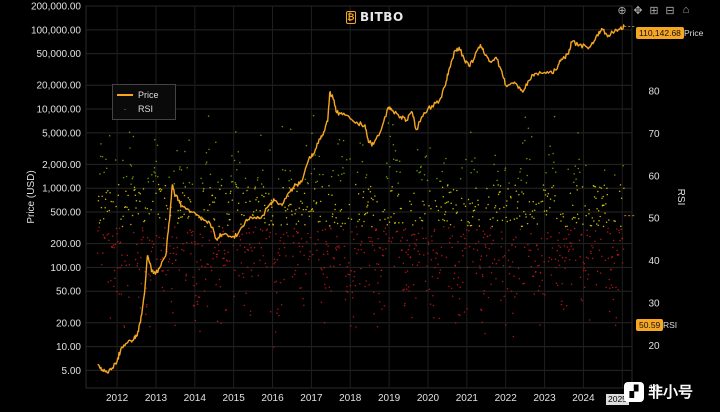 This screenshot has height=412, width=720. Describe the element at coordinates (144, 95) in the screenshot. I see `legend-item-price: Price` at that location.